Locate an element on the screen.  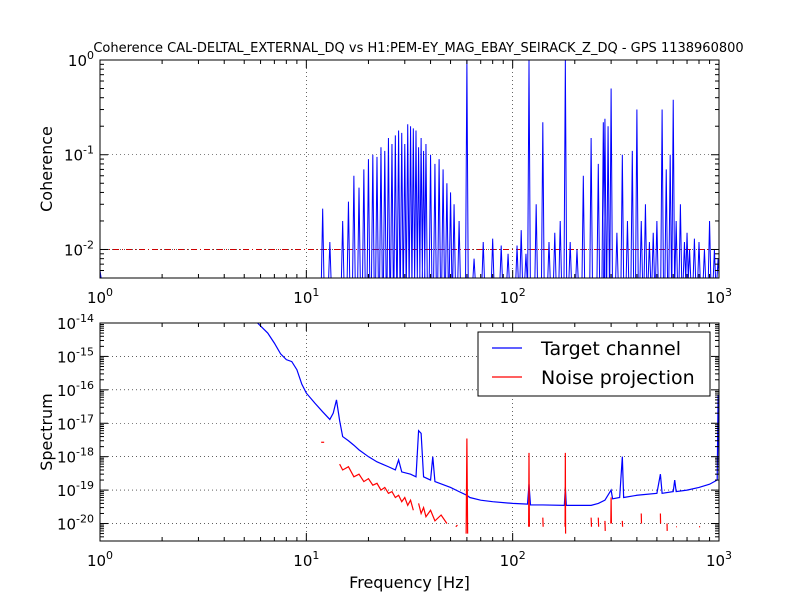
legend: Target channel Noise projection is located at coordinates (594, 364).